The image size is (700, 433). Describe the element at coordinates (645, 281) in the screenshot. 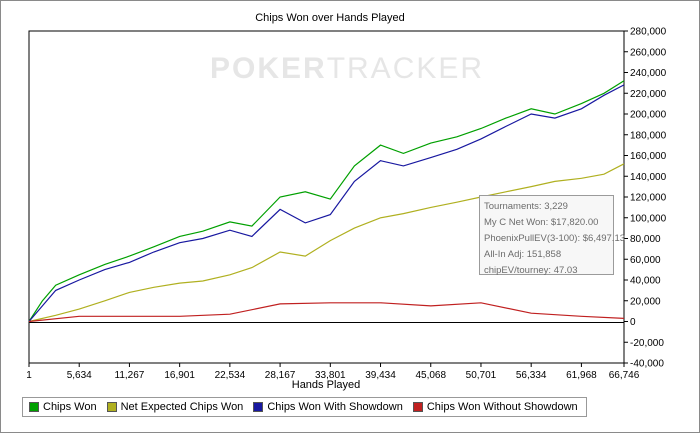

I see `y-tick-label: 40,000` at that location.